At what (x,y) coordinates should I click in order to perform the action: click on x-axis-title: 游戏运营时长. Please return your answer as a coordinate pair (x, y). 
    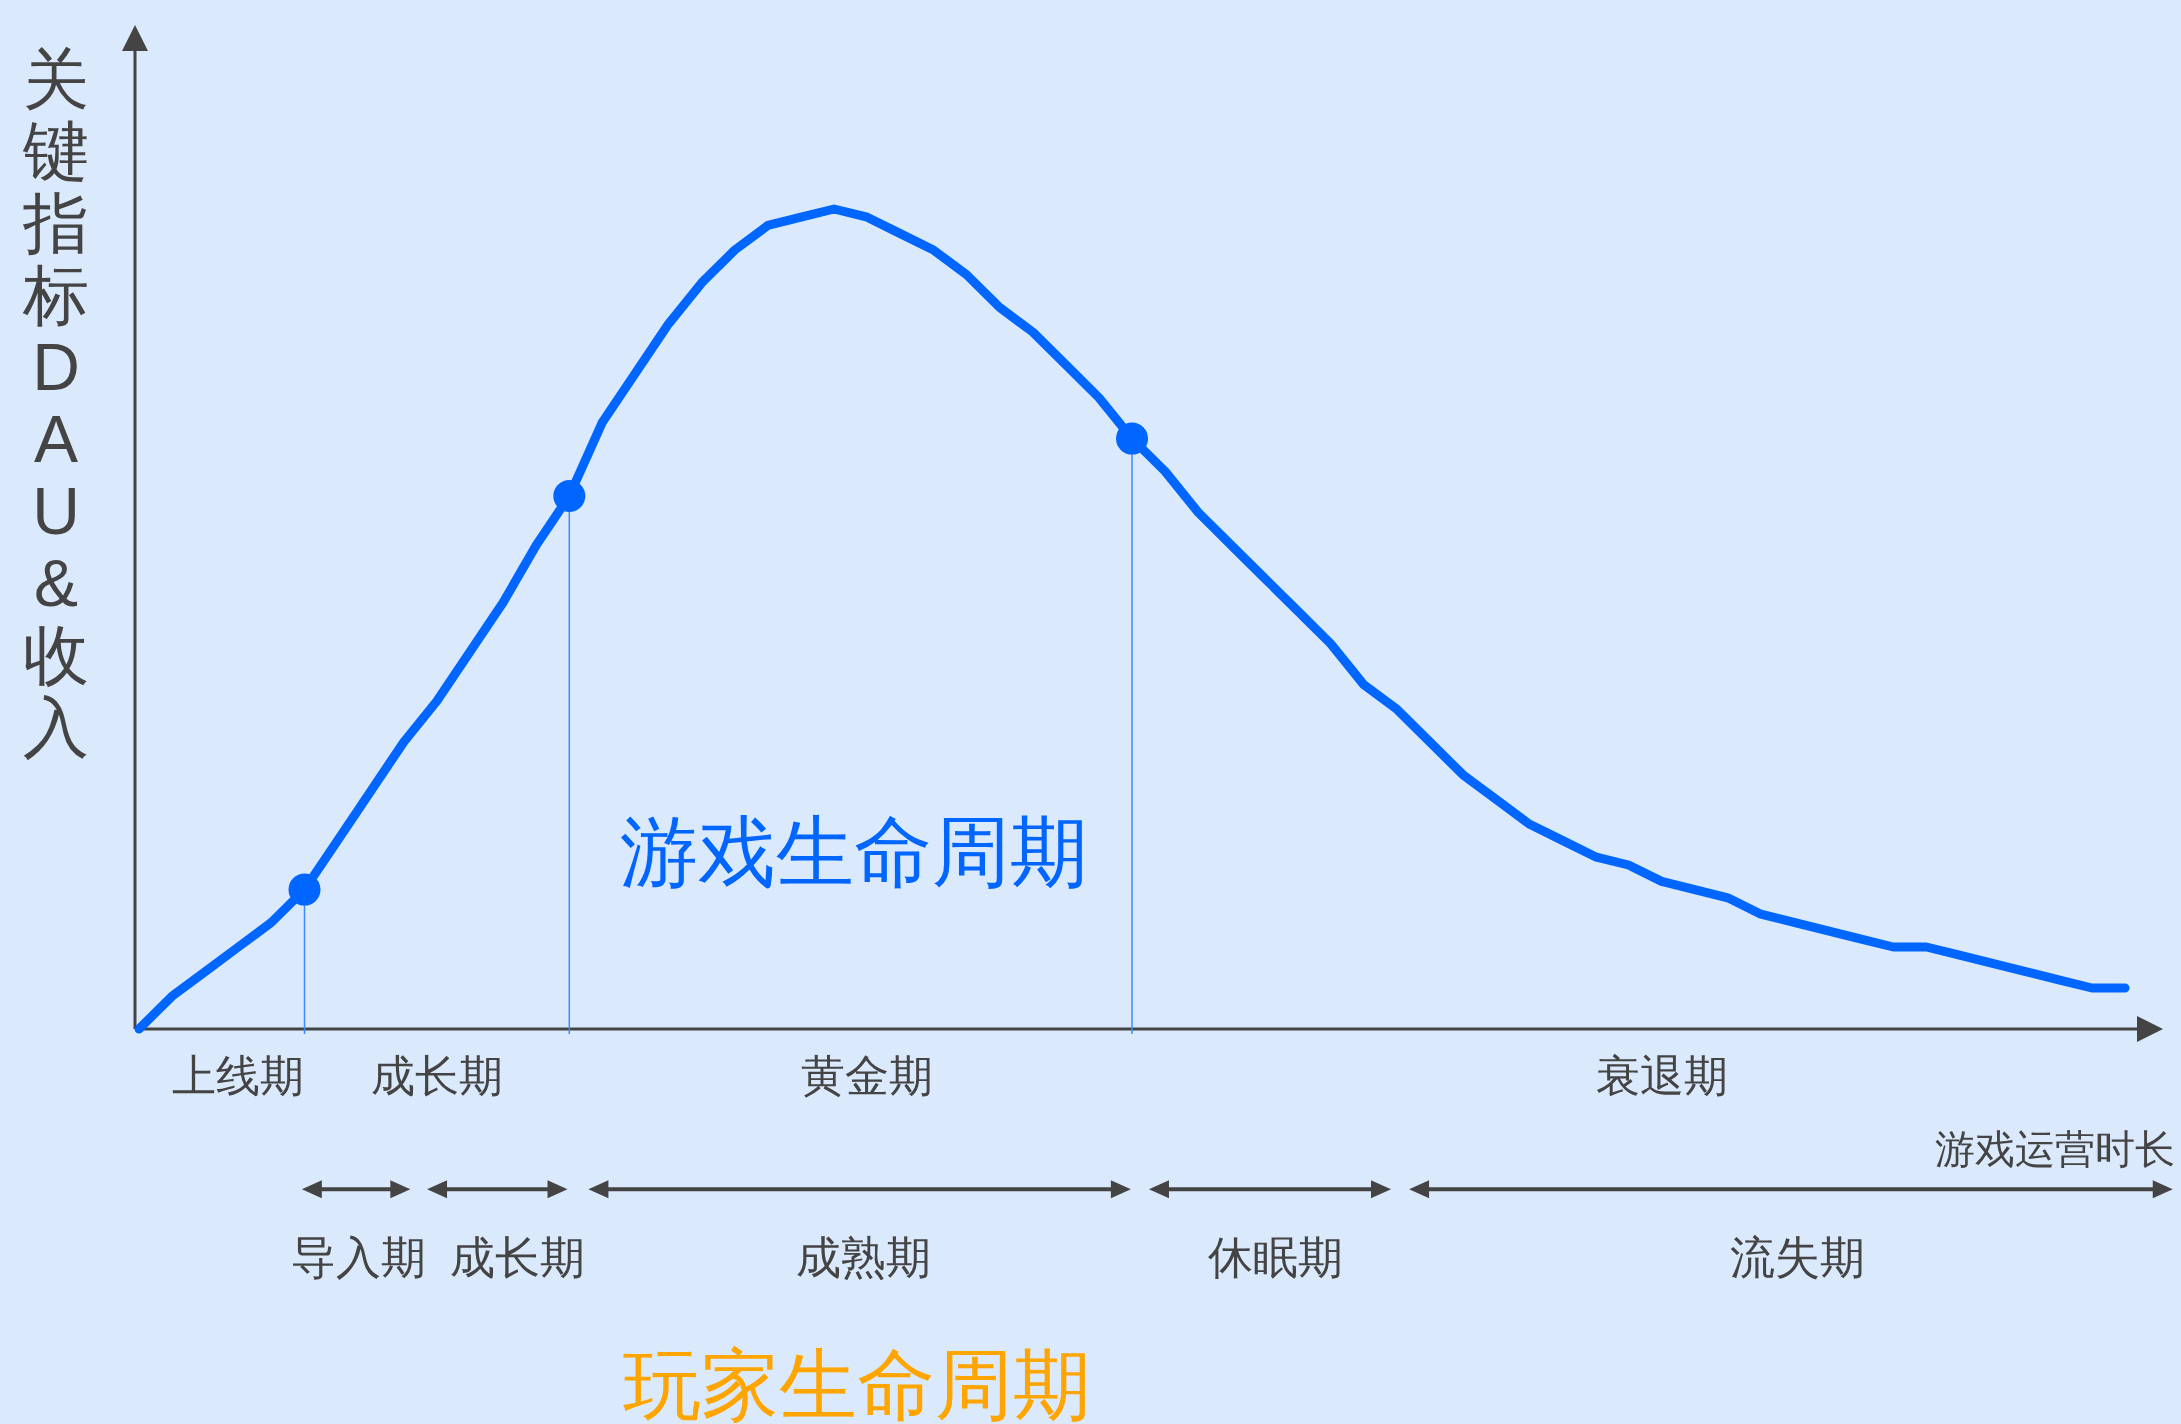
    Looking at the image, I should click on (2055, 1149).